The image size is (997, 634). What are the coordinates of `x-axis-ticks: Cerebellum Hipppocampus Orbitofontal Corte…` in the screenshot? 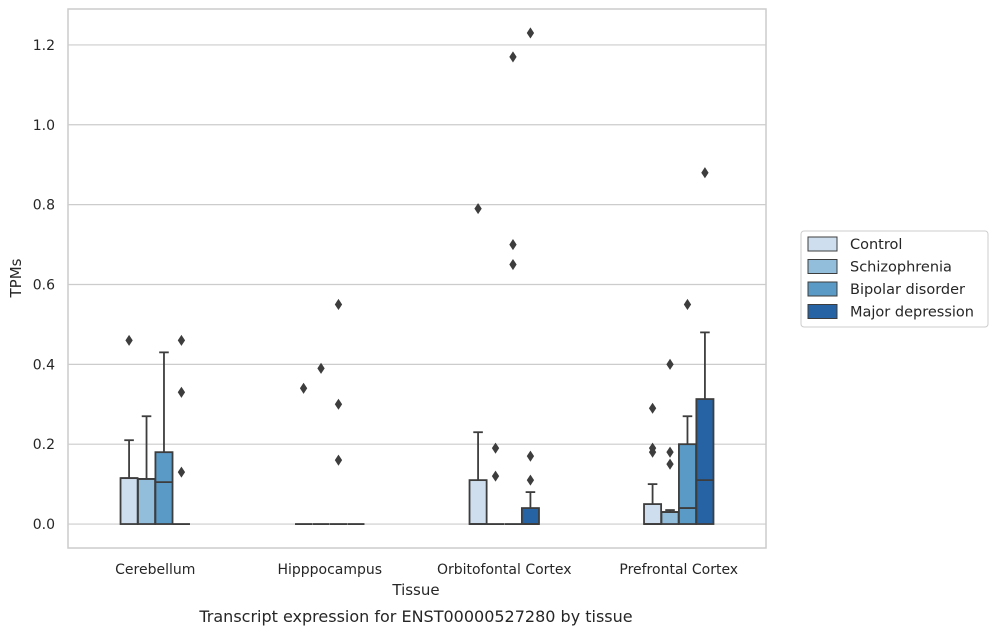 It's located at (426, 570).